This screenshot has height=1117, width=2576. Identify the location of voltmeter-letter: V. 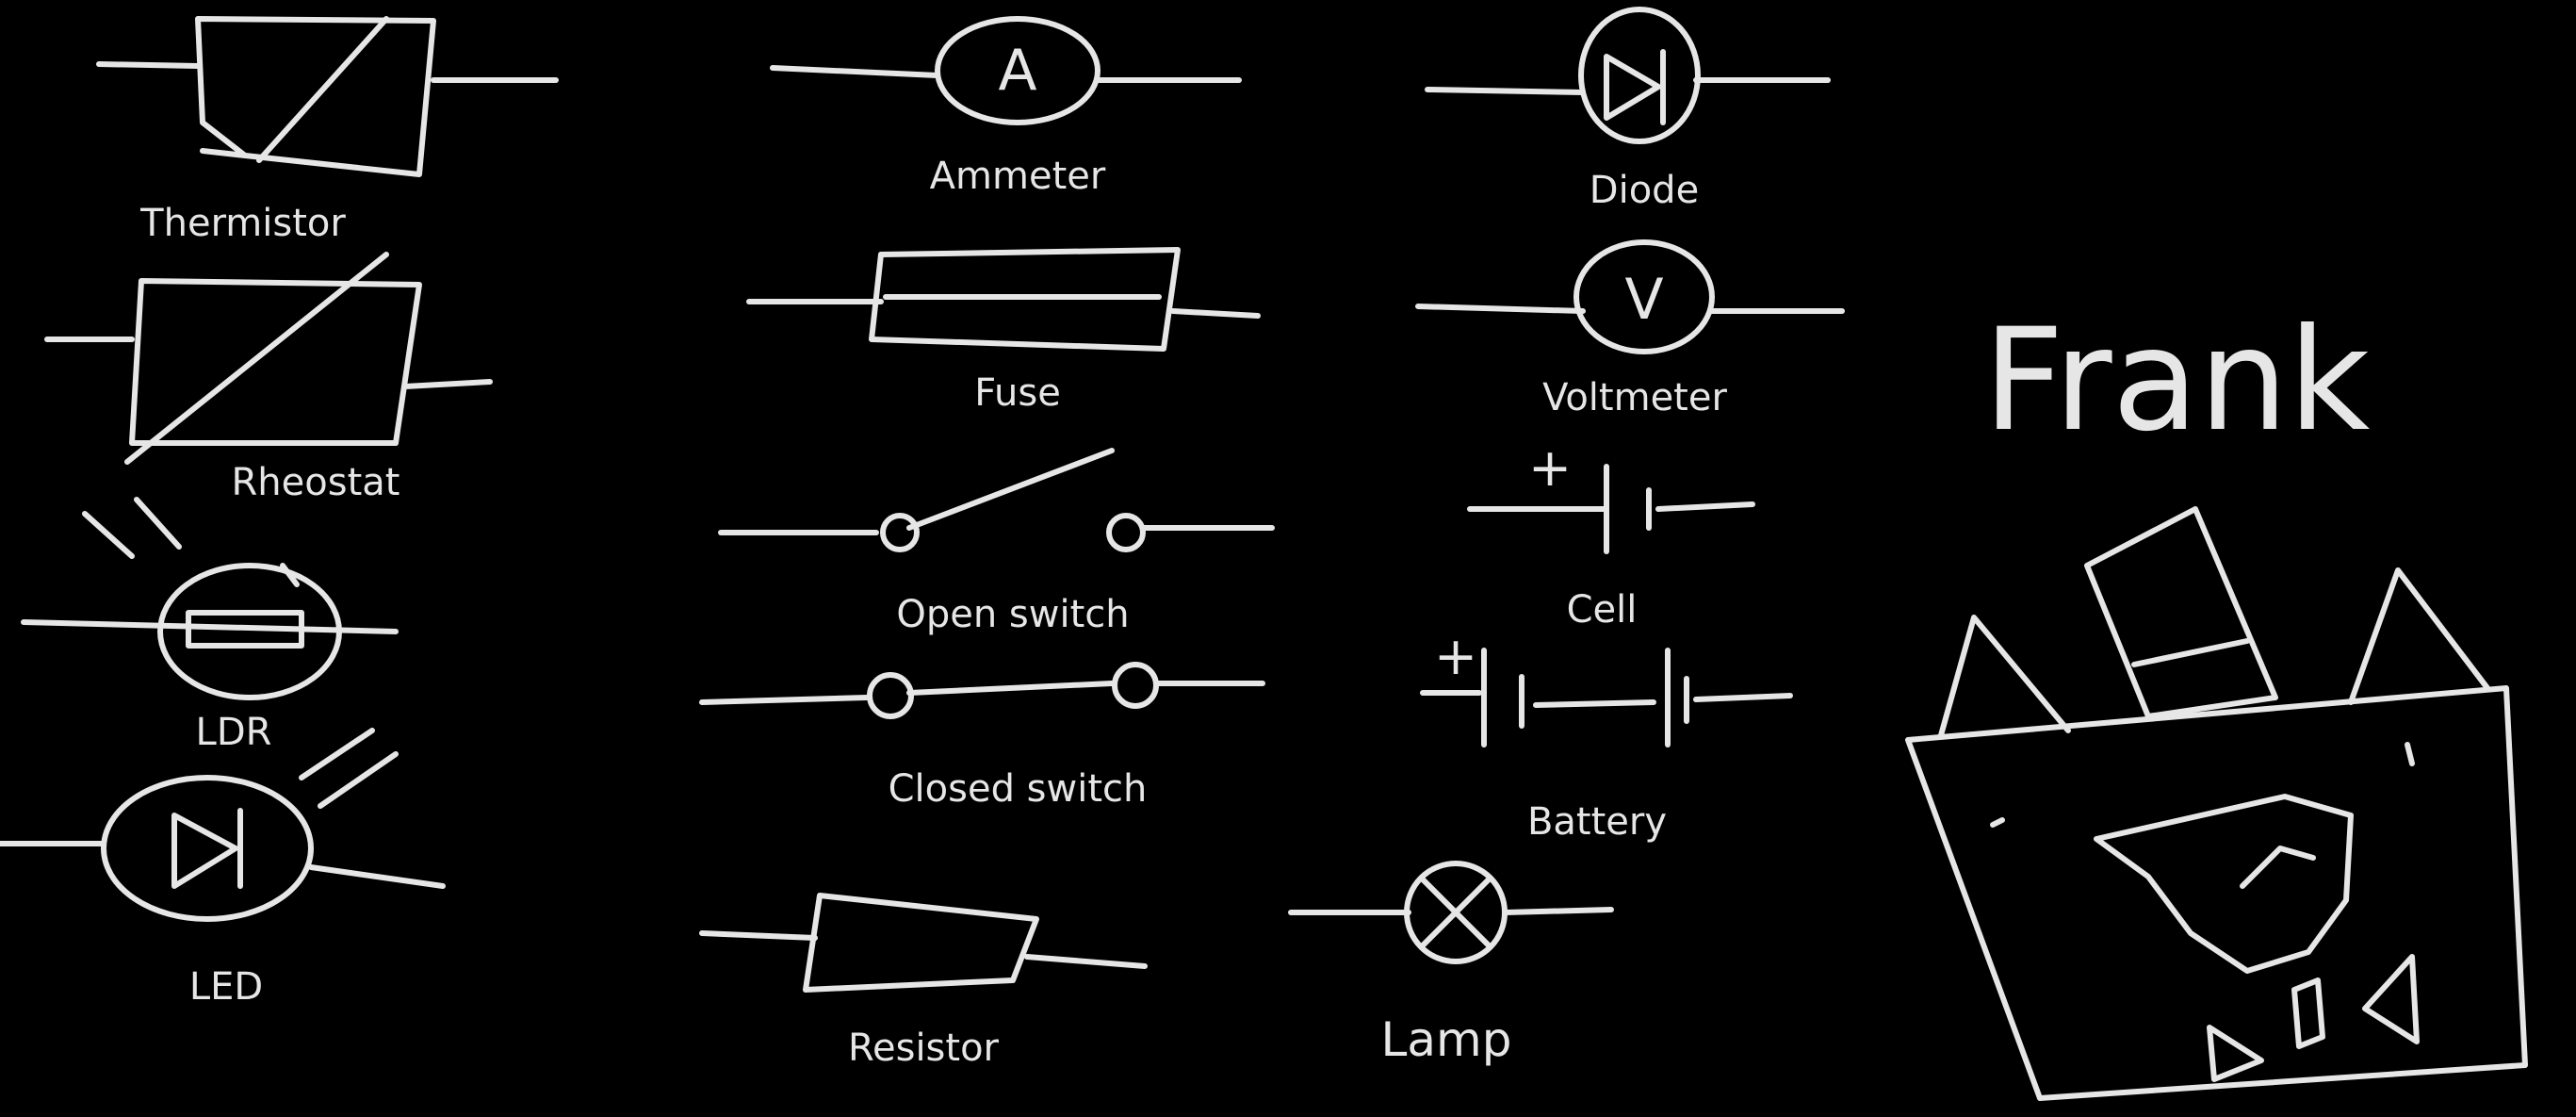
(1643, 300).